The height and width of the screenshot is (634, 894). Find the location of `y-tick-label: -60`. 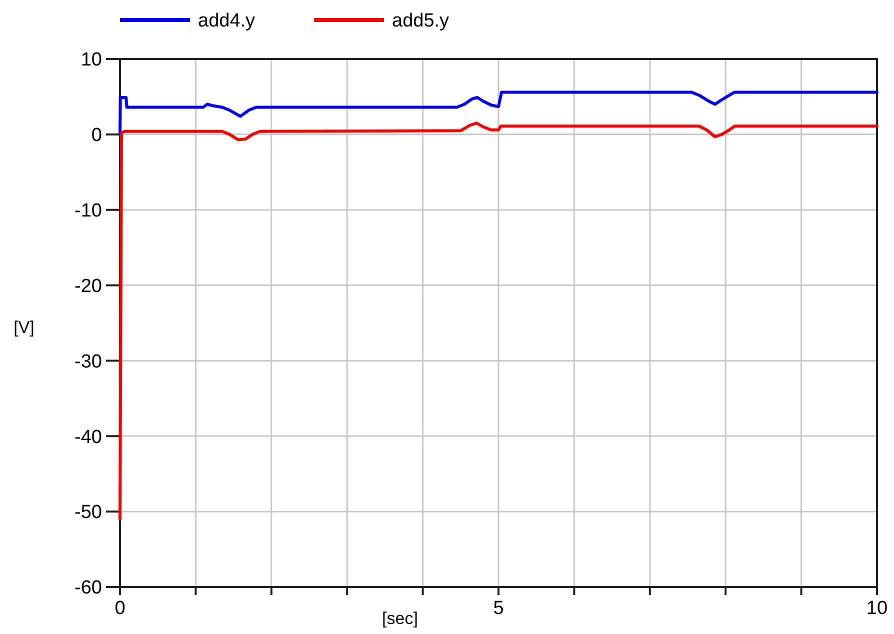

y-tick-label: -60 is located at coordinates (88, 588).